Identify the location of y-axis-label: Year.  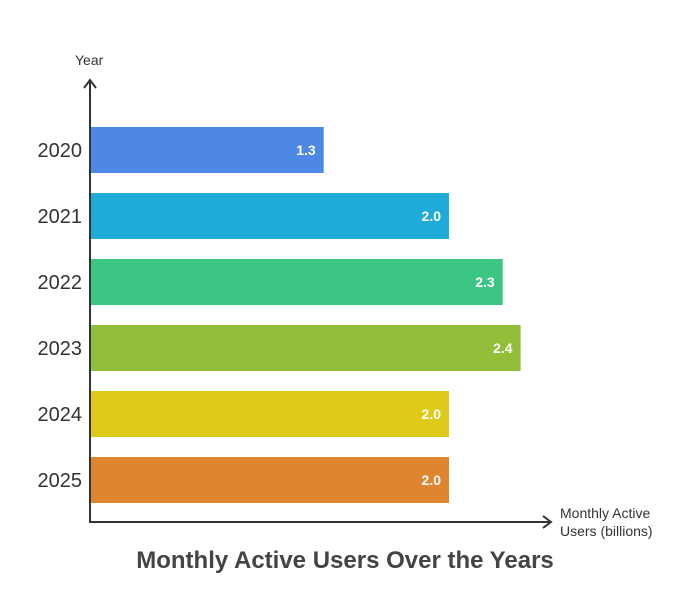
(89, 60).